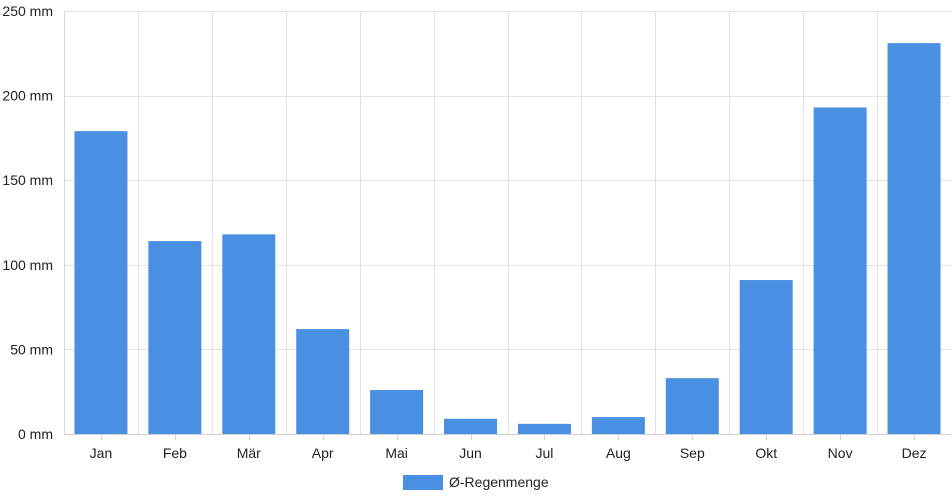 The width and height of the screenshot is (952, 500). Describe the element at coordinates (323, 381) in the screenshot. I see `bar-apr` at that location.